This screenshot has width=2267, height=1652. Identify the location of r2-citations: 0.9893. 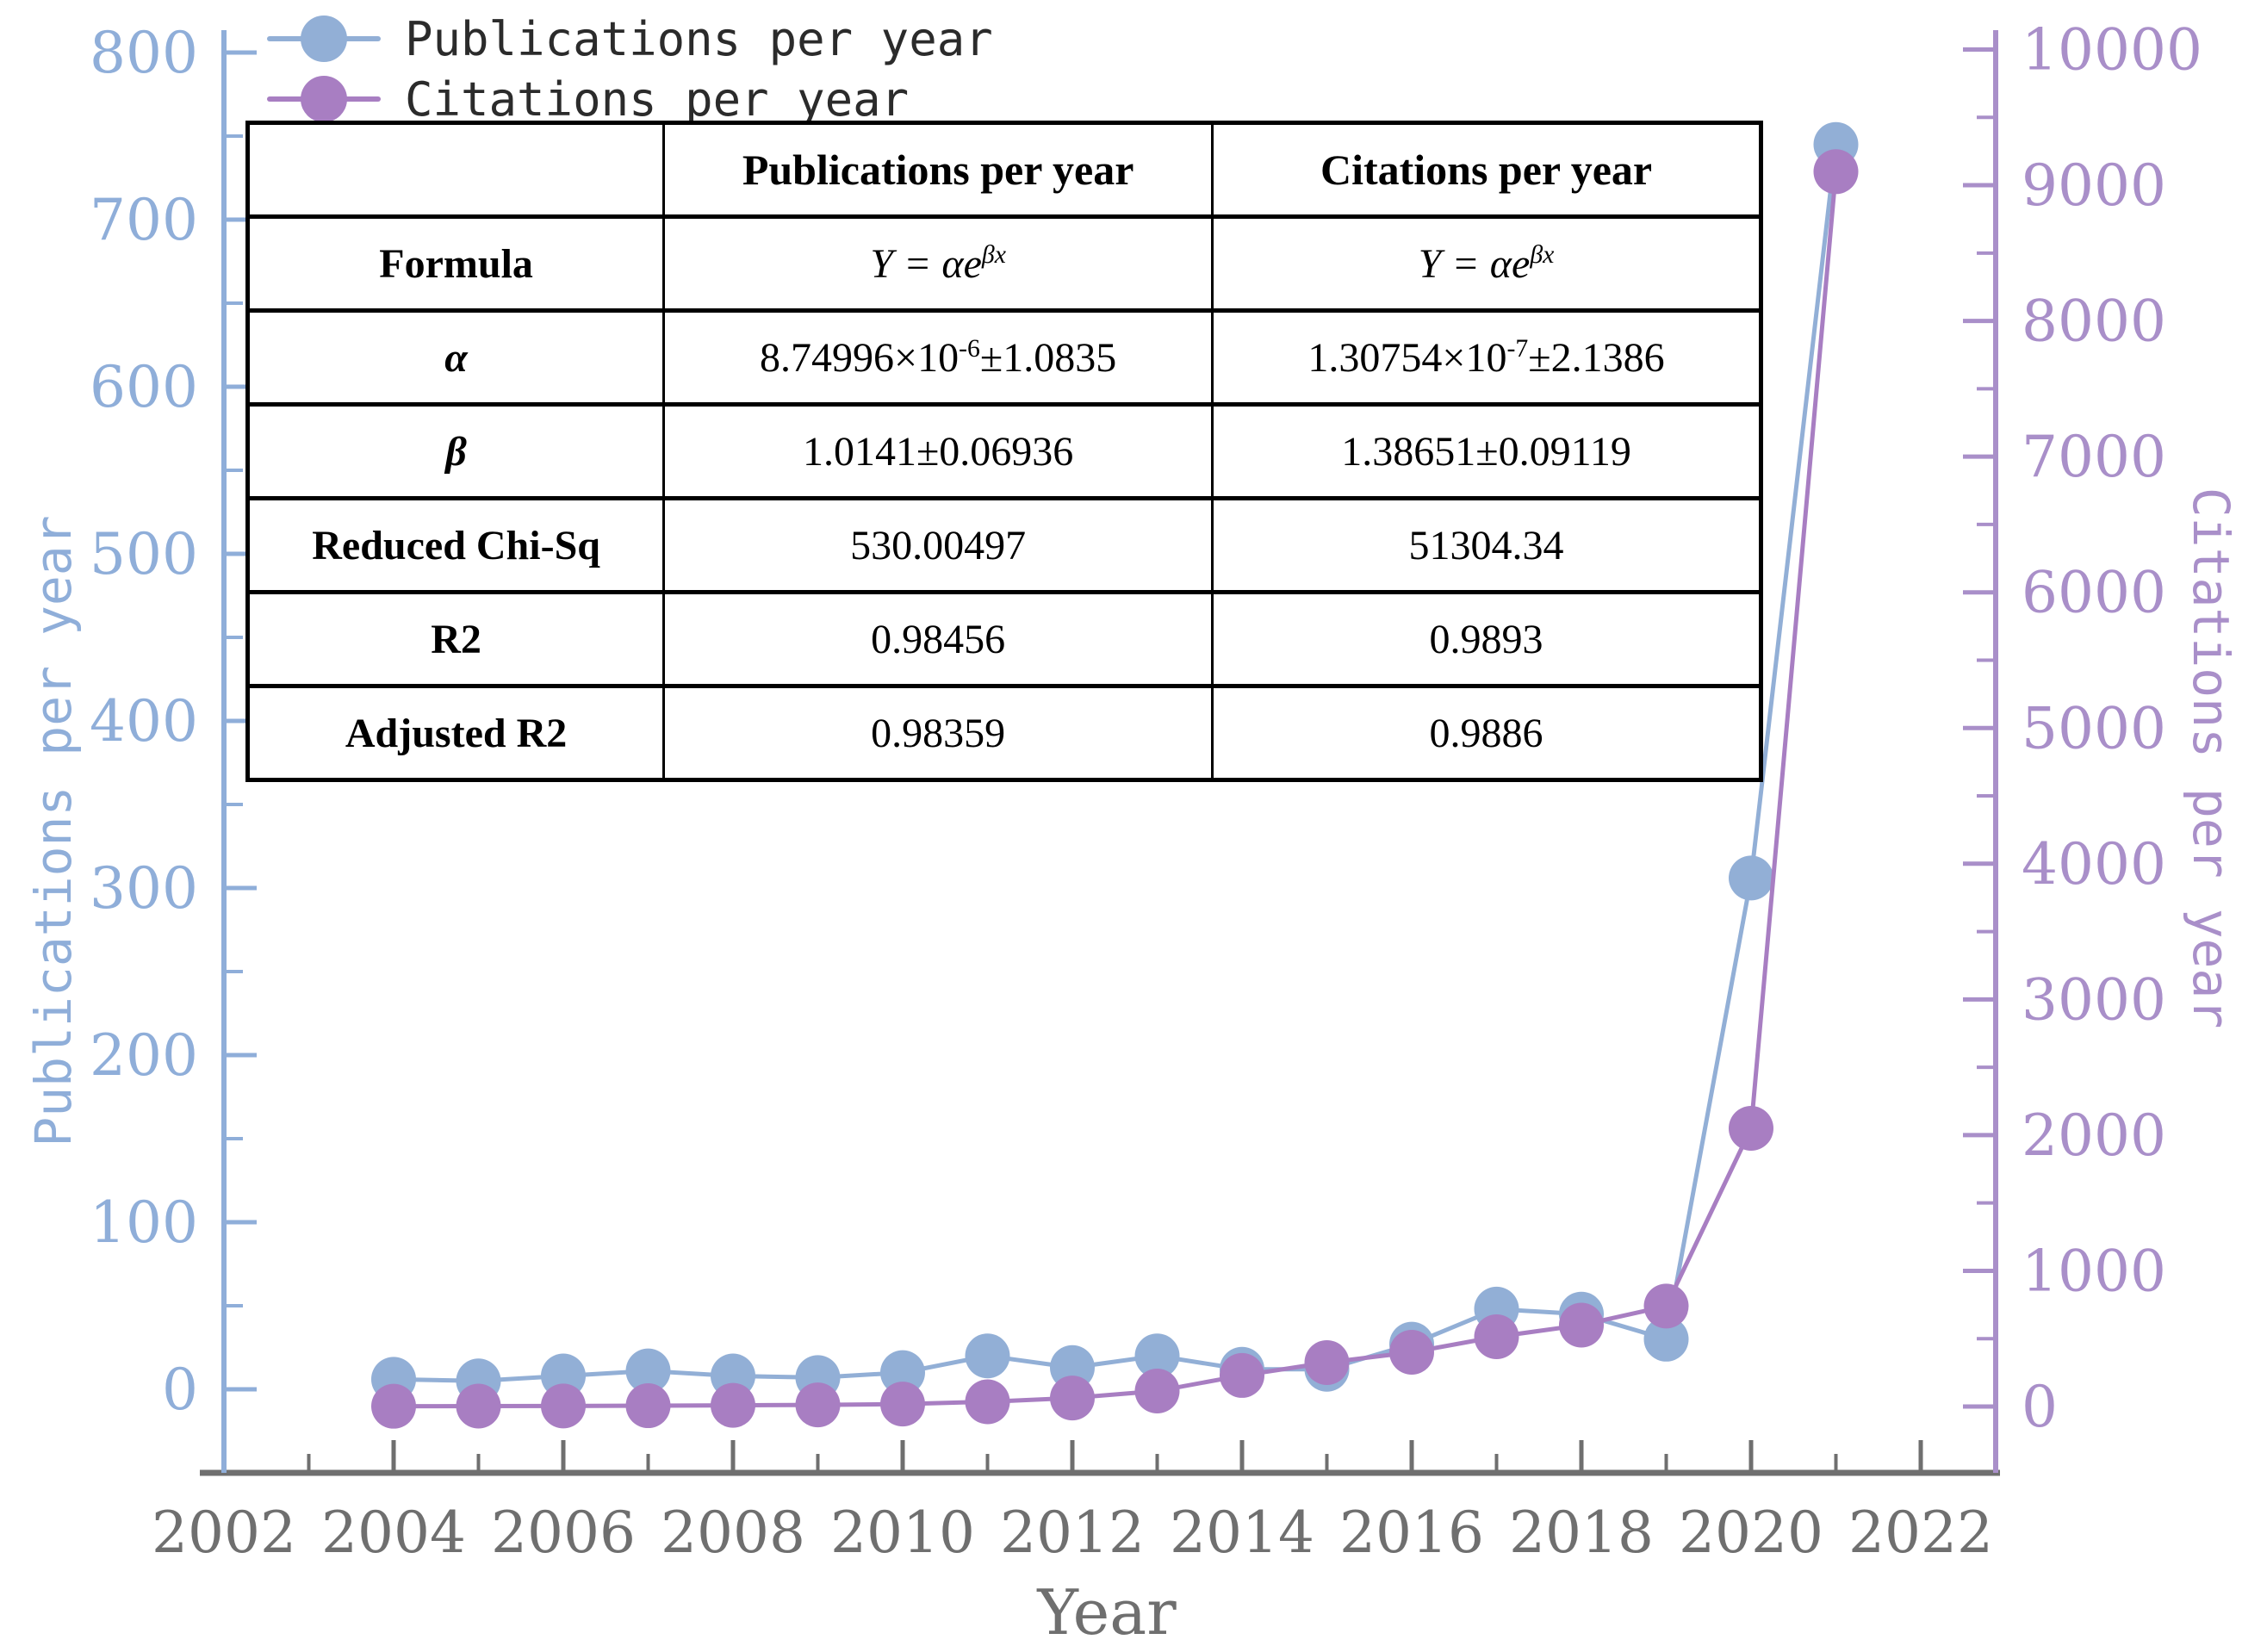
(1486, 639).